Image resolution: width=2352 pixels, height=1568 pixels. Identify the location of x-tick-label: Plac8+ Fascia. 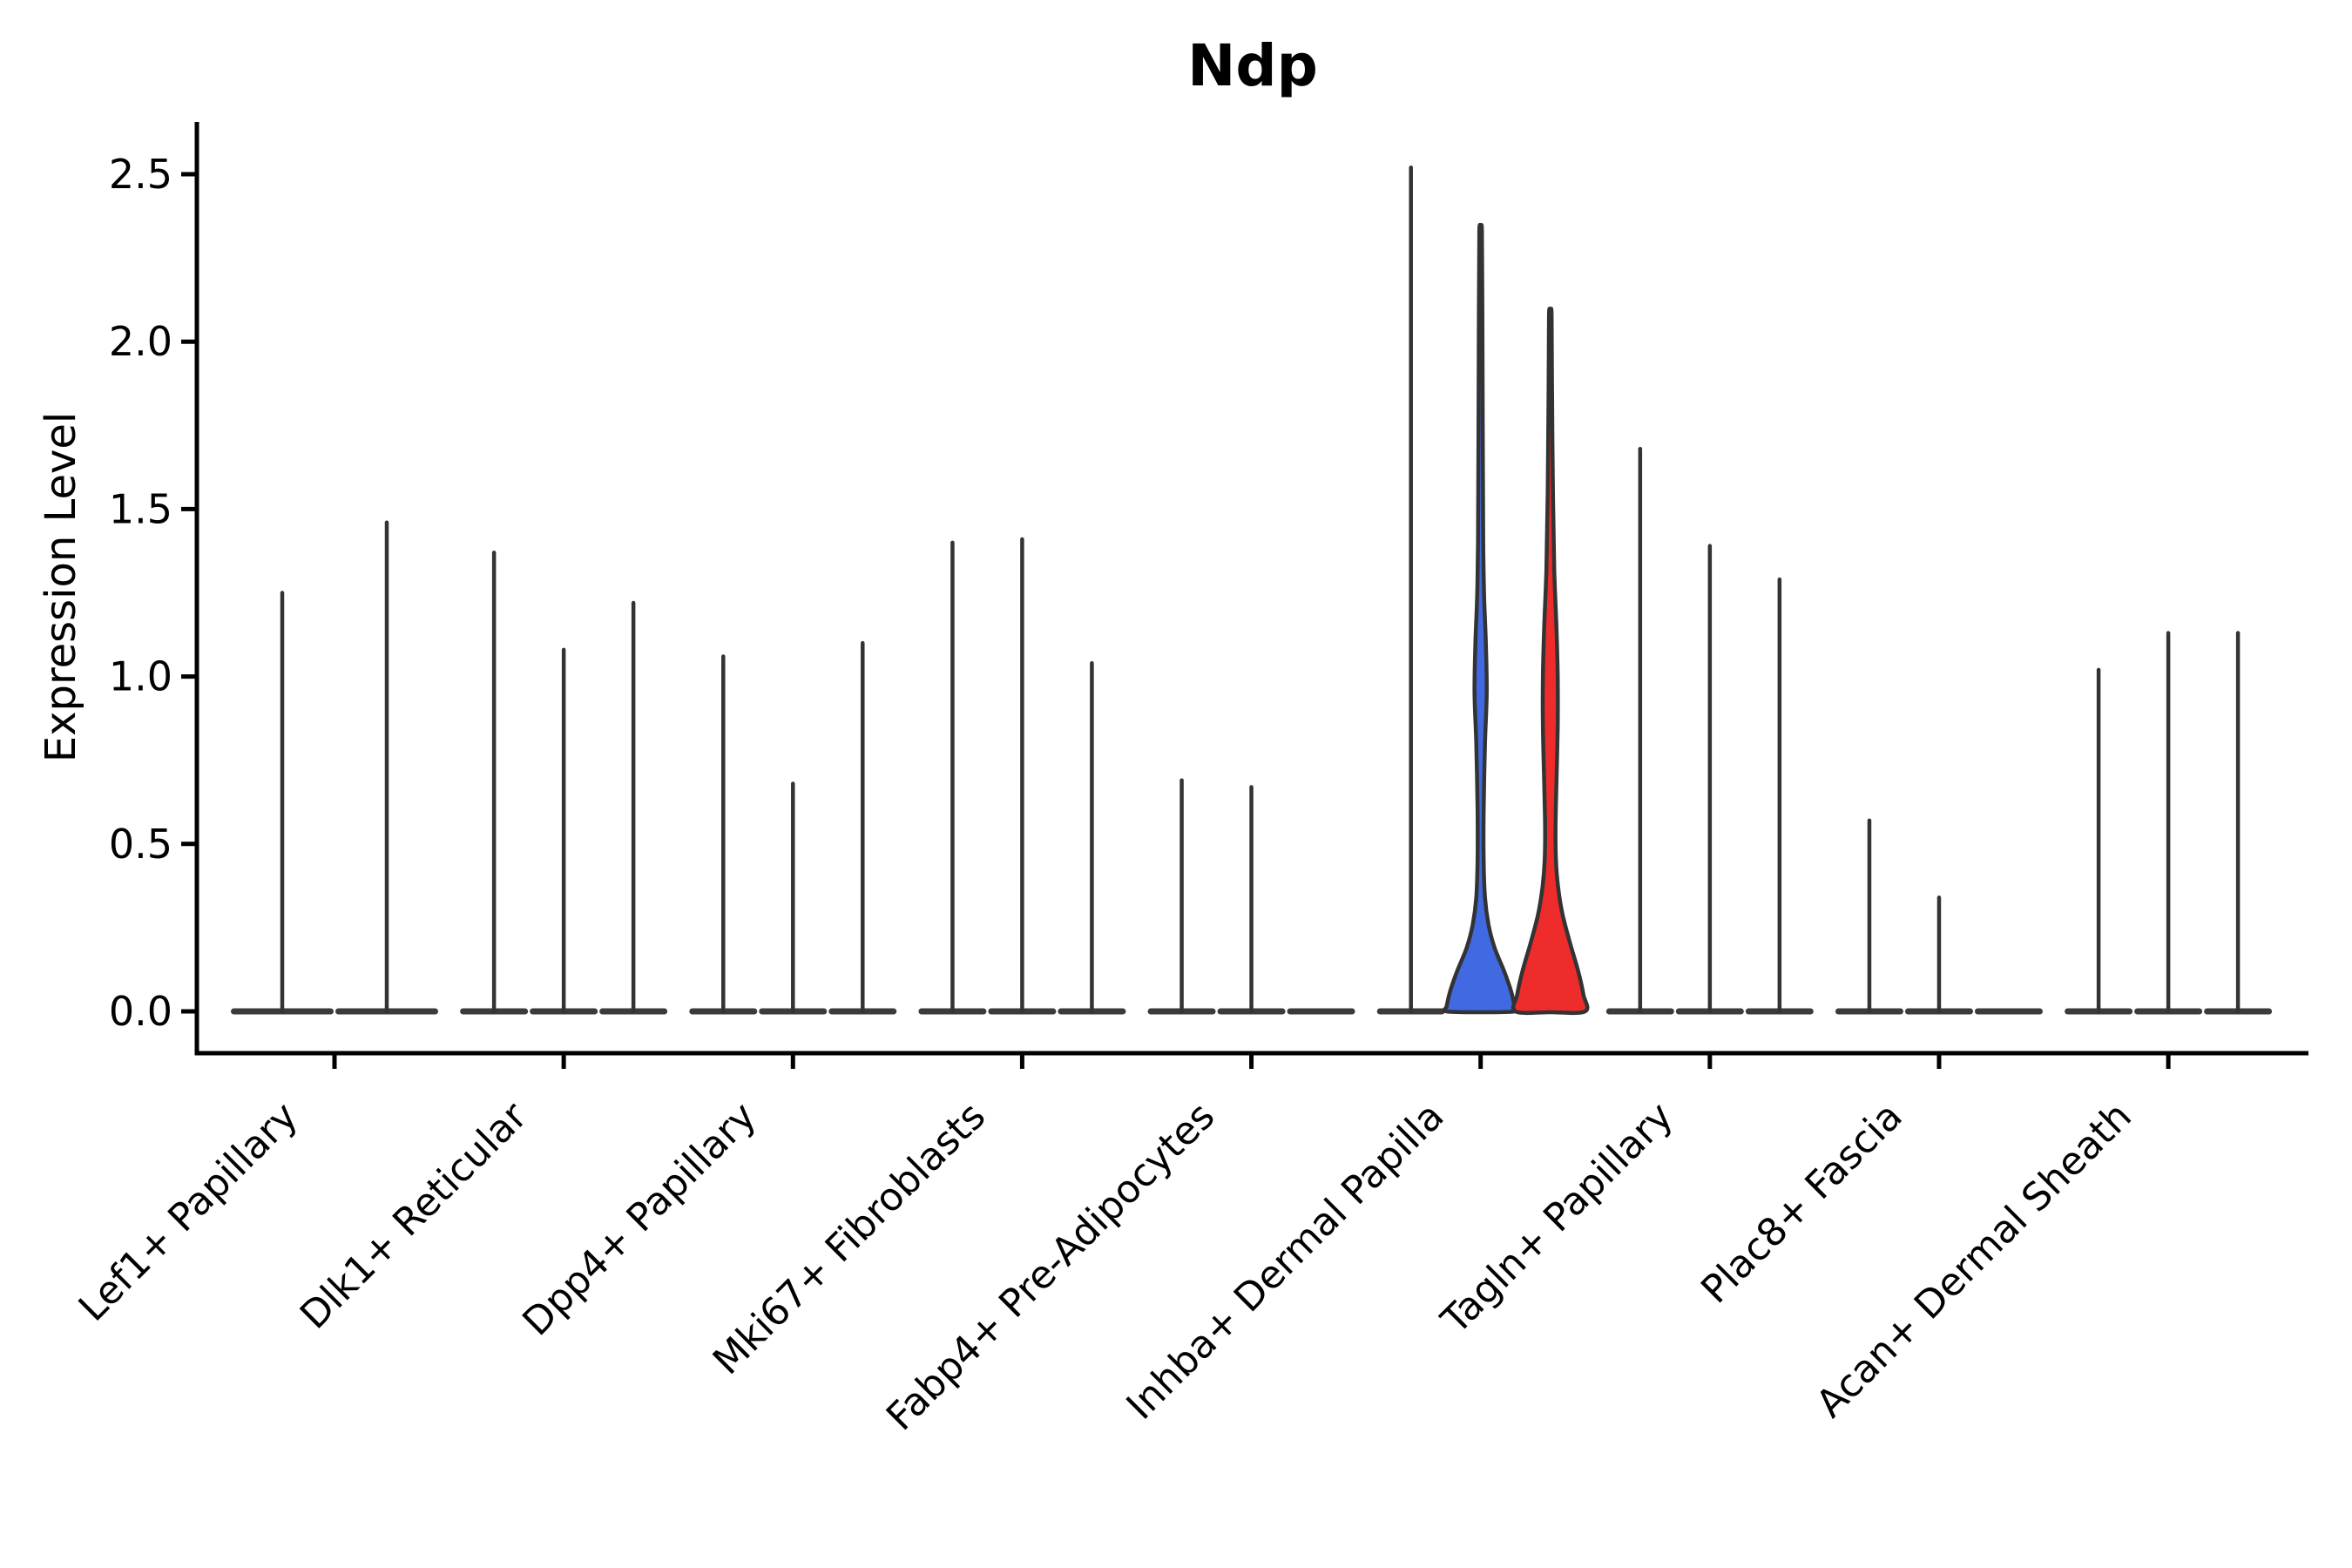
(1802, 1203).